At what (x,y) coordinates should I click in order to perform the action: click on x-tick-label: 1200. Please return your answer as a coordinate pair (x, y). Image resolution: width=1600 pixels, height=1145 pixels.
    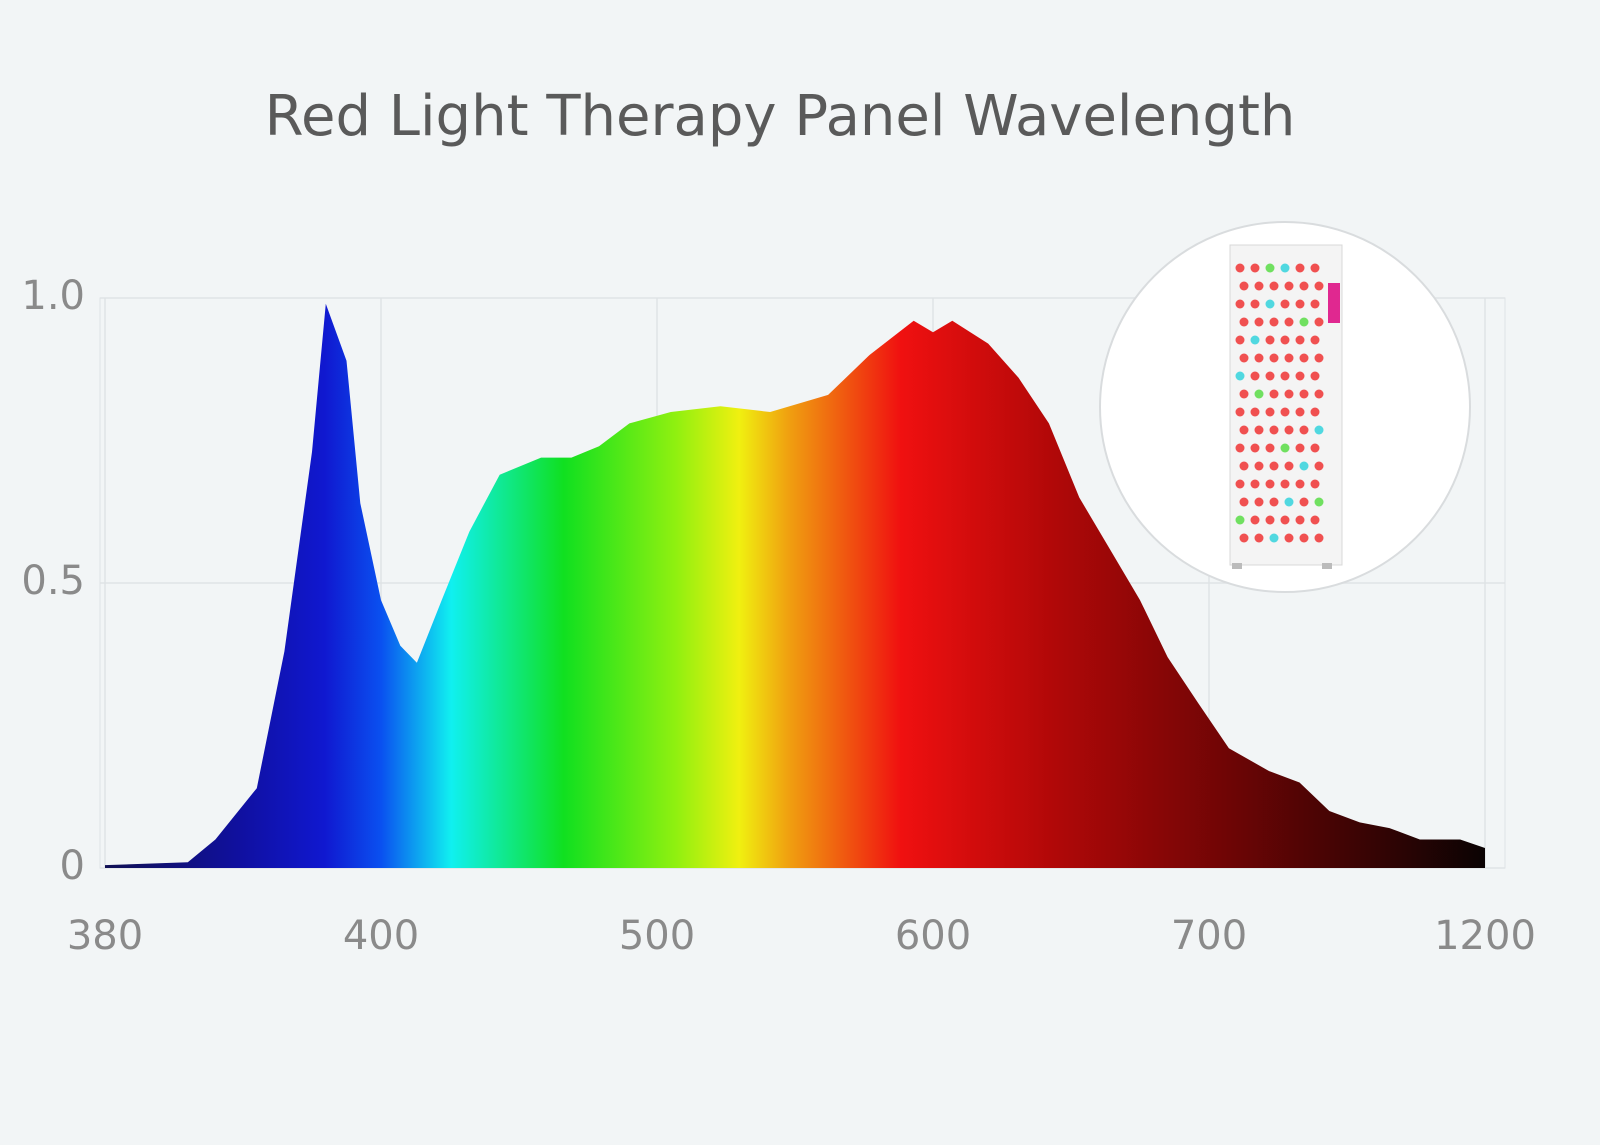
    Looking at the image, I should click on (1485, 936).